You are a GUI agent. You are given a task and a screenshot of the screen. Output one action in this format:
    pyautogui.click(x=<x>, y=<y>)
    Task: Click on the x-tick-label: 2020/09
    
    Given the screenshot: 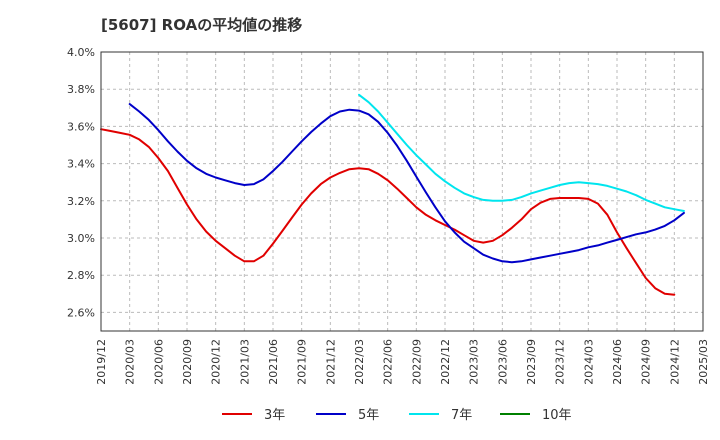 What is the action you would take?
    pyautogui.click(x=187, y=362)
    